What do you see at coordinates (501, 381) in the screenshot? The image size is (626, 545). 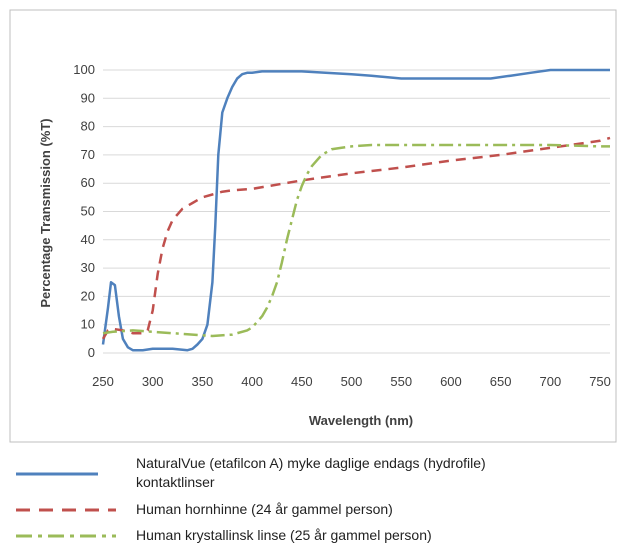 I see `x-tick-label: 650` at bounding box center [501, 381].